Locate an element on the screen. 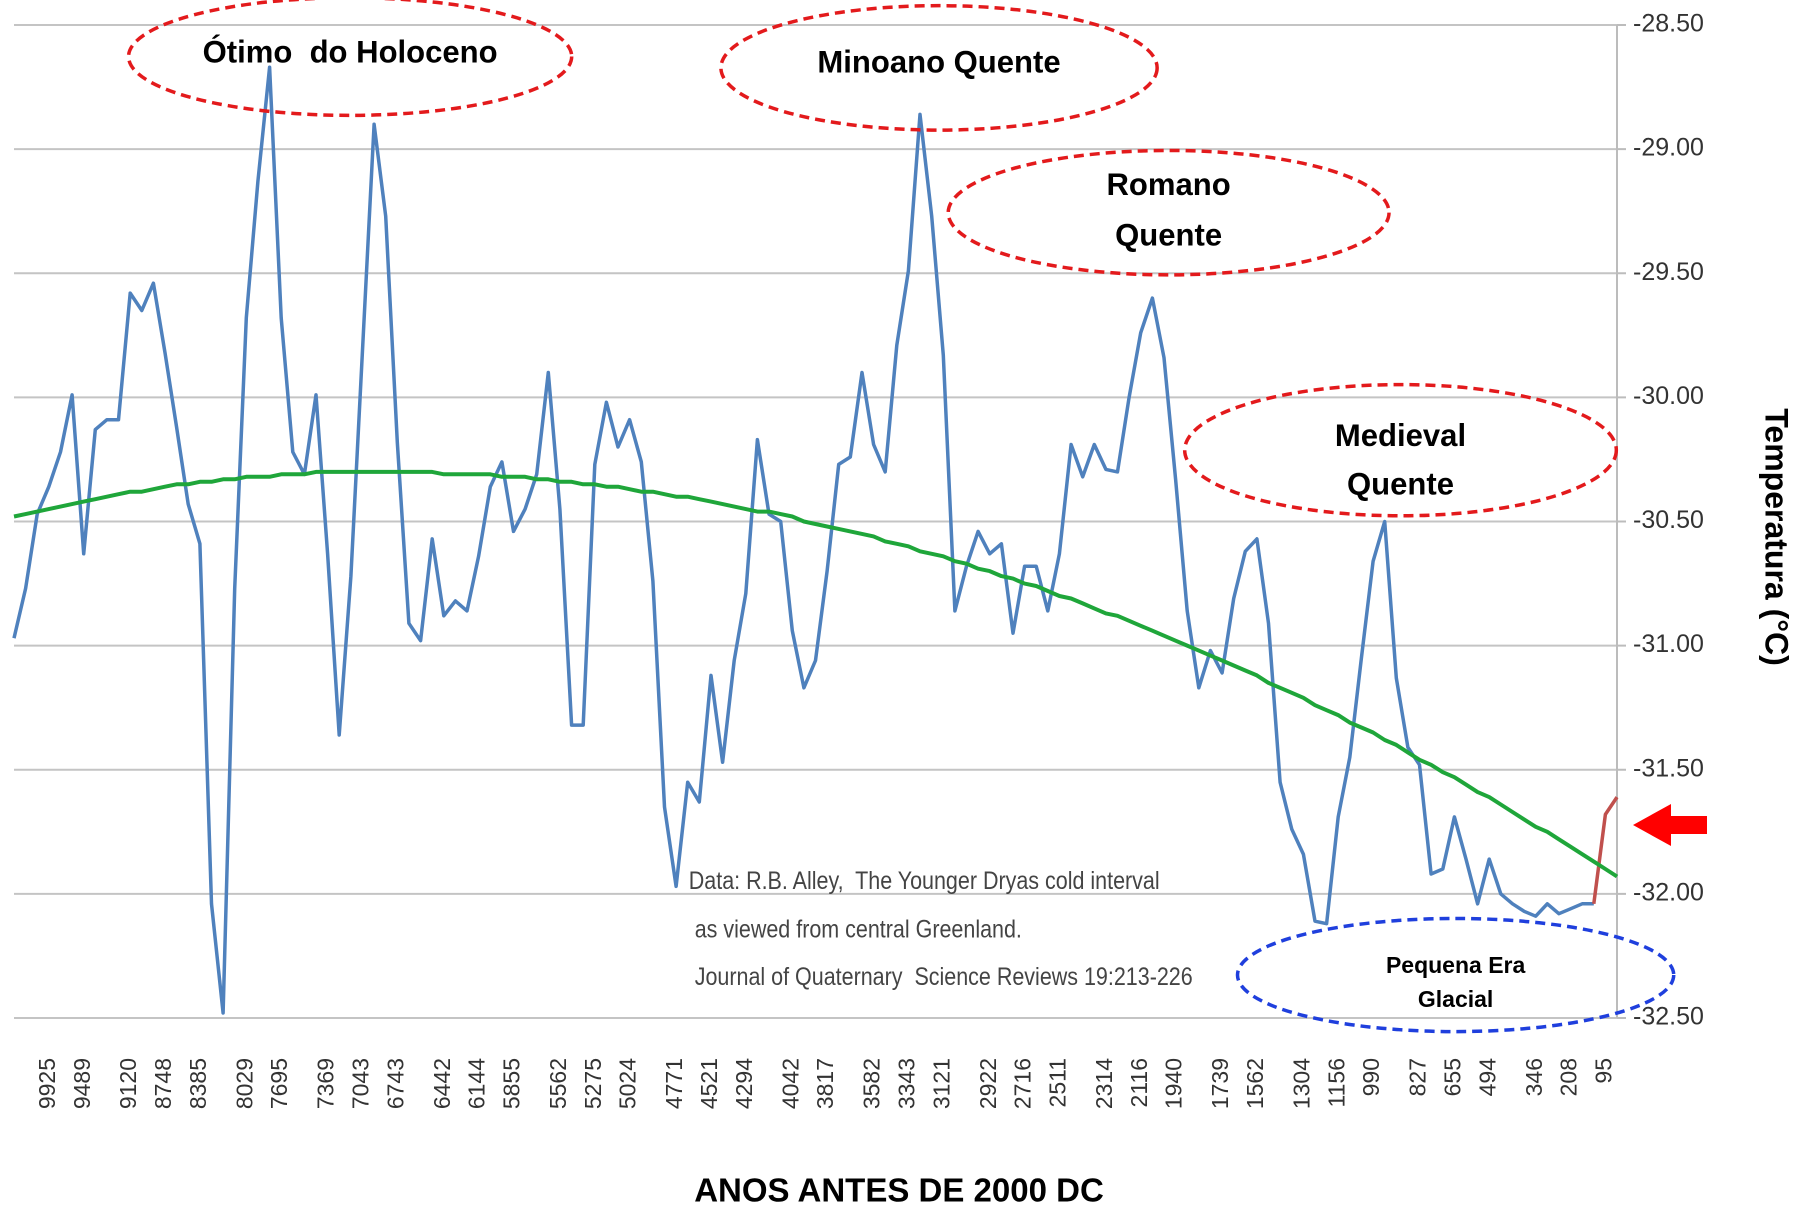 This screenshot has width=1800, height=1225. y-tick-label: -29.50 is located at coordinates (1668, 272).